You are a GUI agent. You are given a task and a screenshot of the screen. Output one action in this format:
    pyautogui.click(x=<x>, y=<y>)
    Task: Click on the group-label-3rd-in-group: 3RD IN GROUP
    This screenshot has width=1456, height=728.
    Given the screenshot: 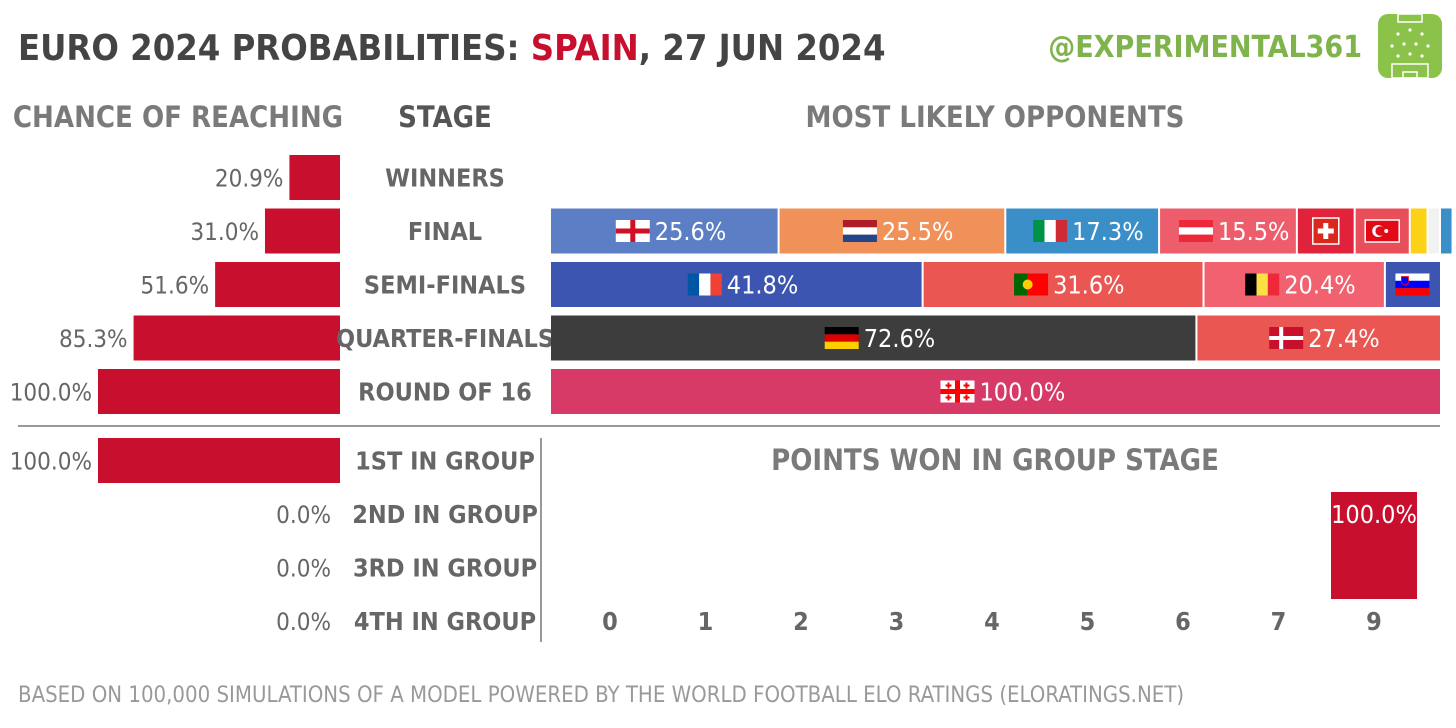 What is the action you would take?
    pyautogui.click(x=445, y=568)
    